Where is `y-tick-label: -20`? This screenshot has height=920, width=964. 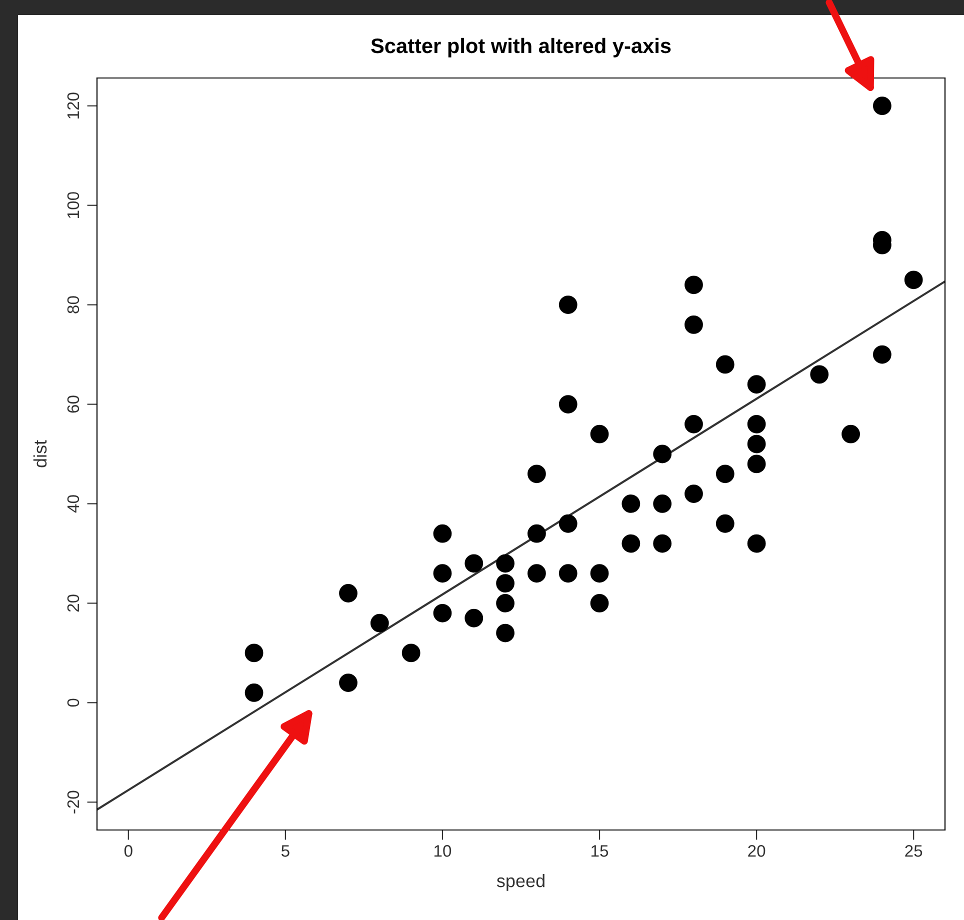
y-tick-label: -20 is located at coordinates (73, 802).